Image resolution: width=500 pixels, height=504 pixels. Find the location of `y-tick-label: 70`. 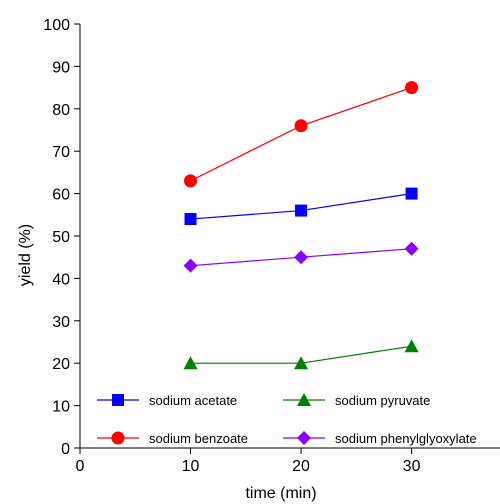

y-tick-label: 70 is located at coordinates (61, 152).